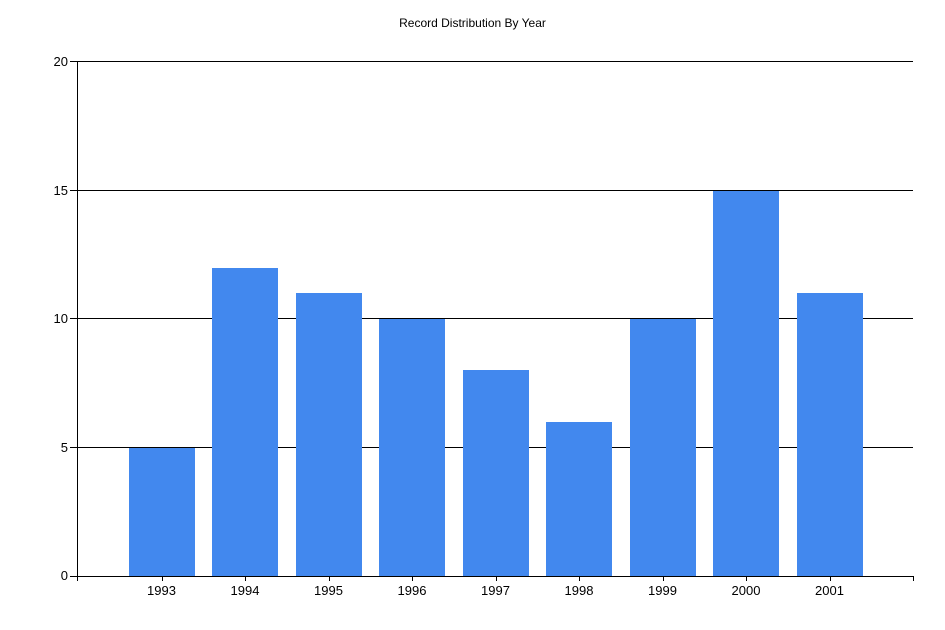 Image resolution: width=945 pixels, height=630 pixels. I want to click on x-tick-label-1999: 1999, so click(662, 590).